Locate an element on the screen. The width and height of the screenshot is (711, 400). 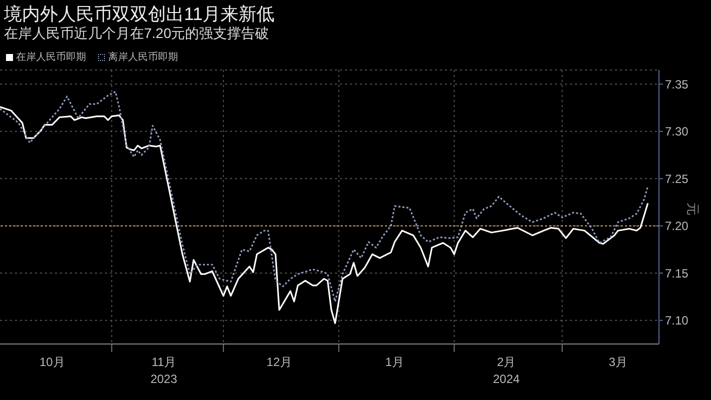
y-tick-label: 7.25 is located at coordinates (677, 179).